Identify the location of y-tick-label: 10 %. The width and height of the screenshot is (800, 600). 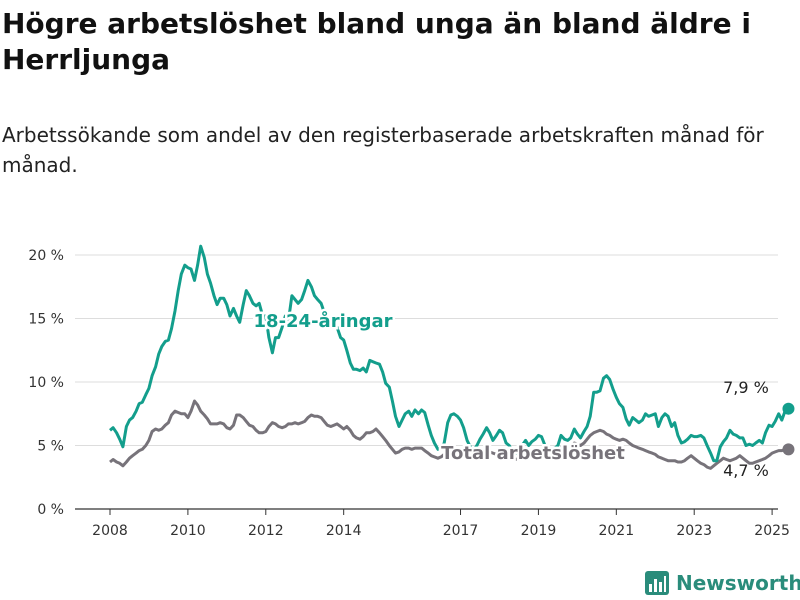
(46, 383).